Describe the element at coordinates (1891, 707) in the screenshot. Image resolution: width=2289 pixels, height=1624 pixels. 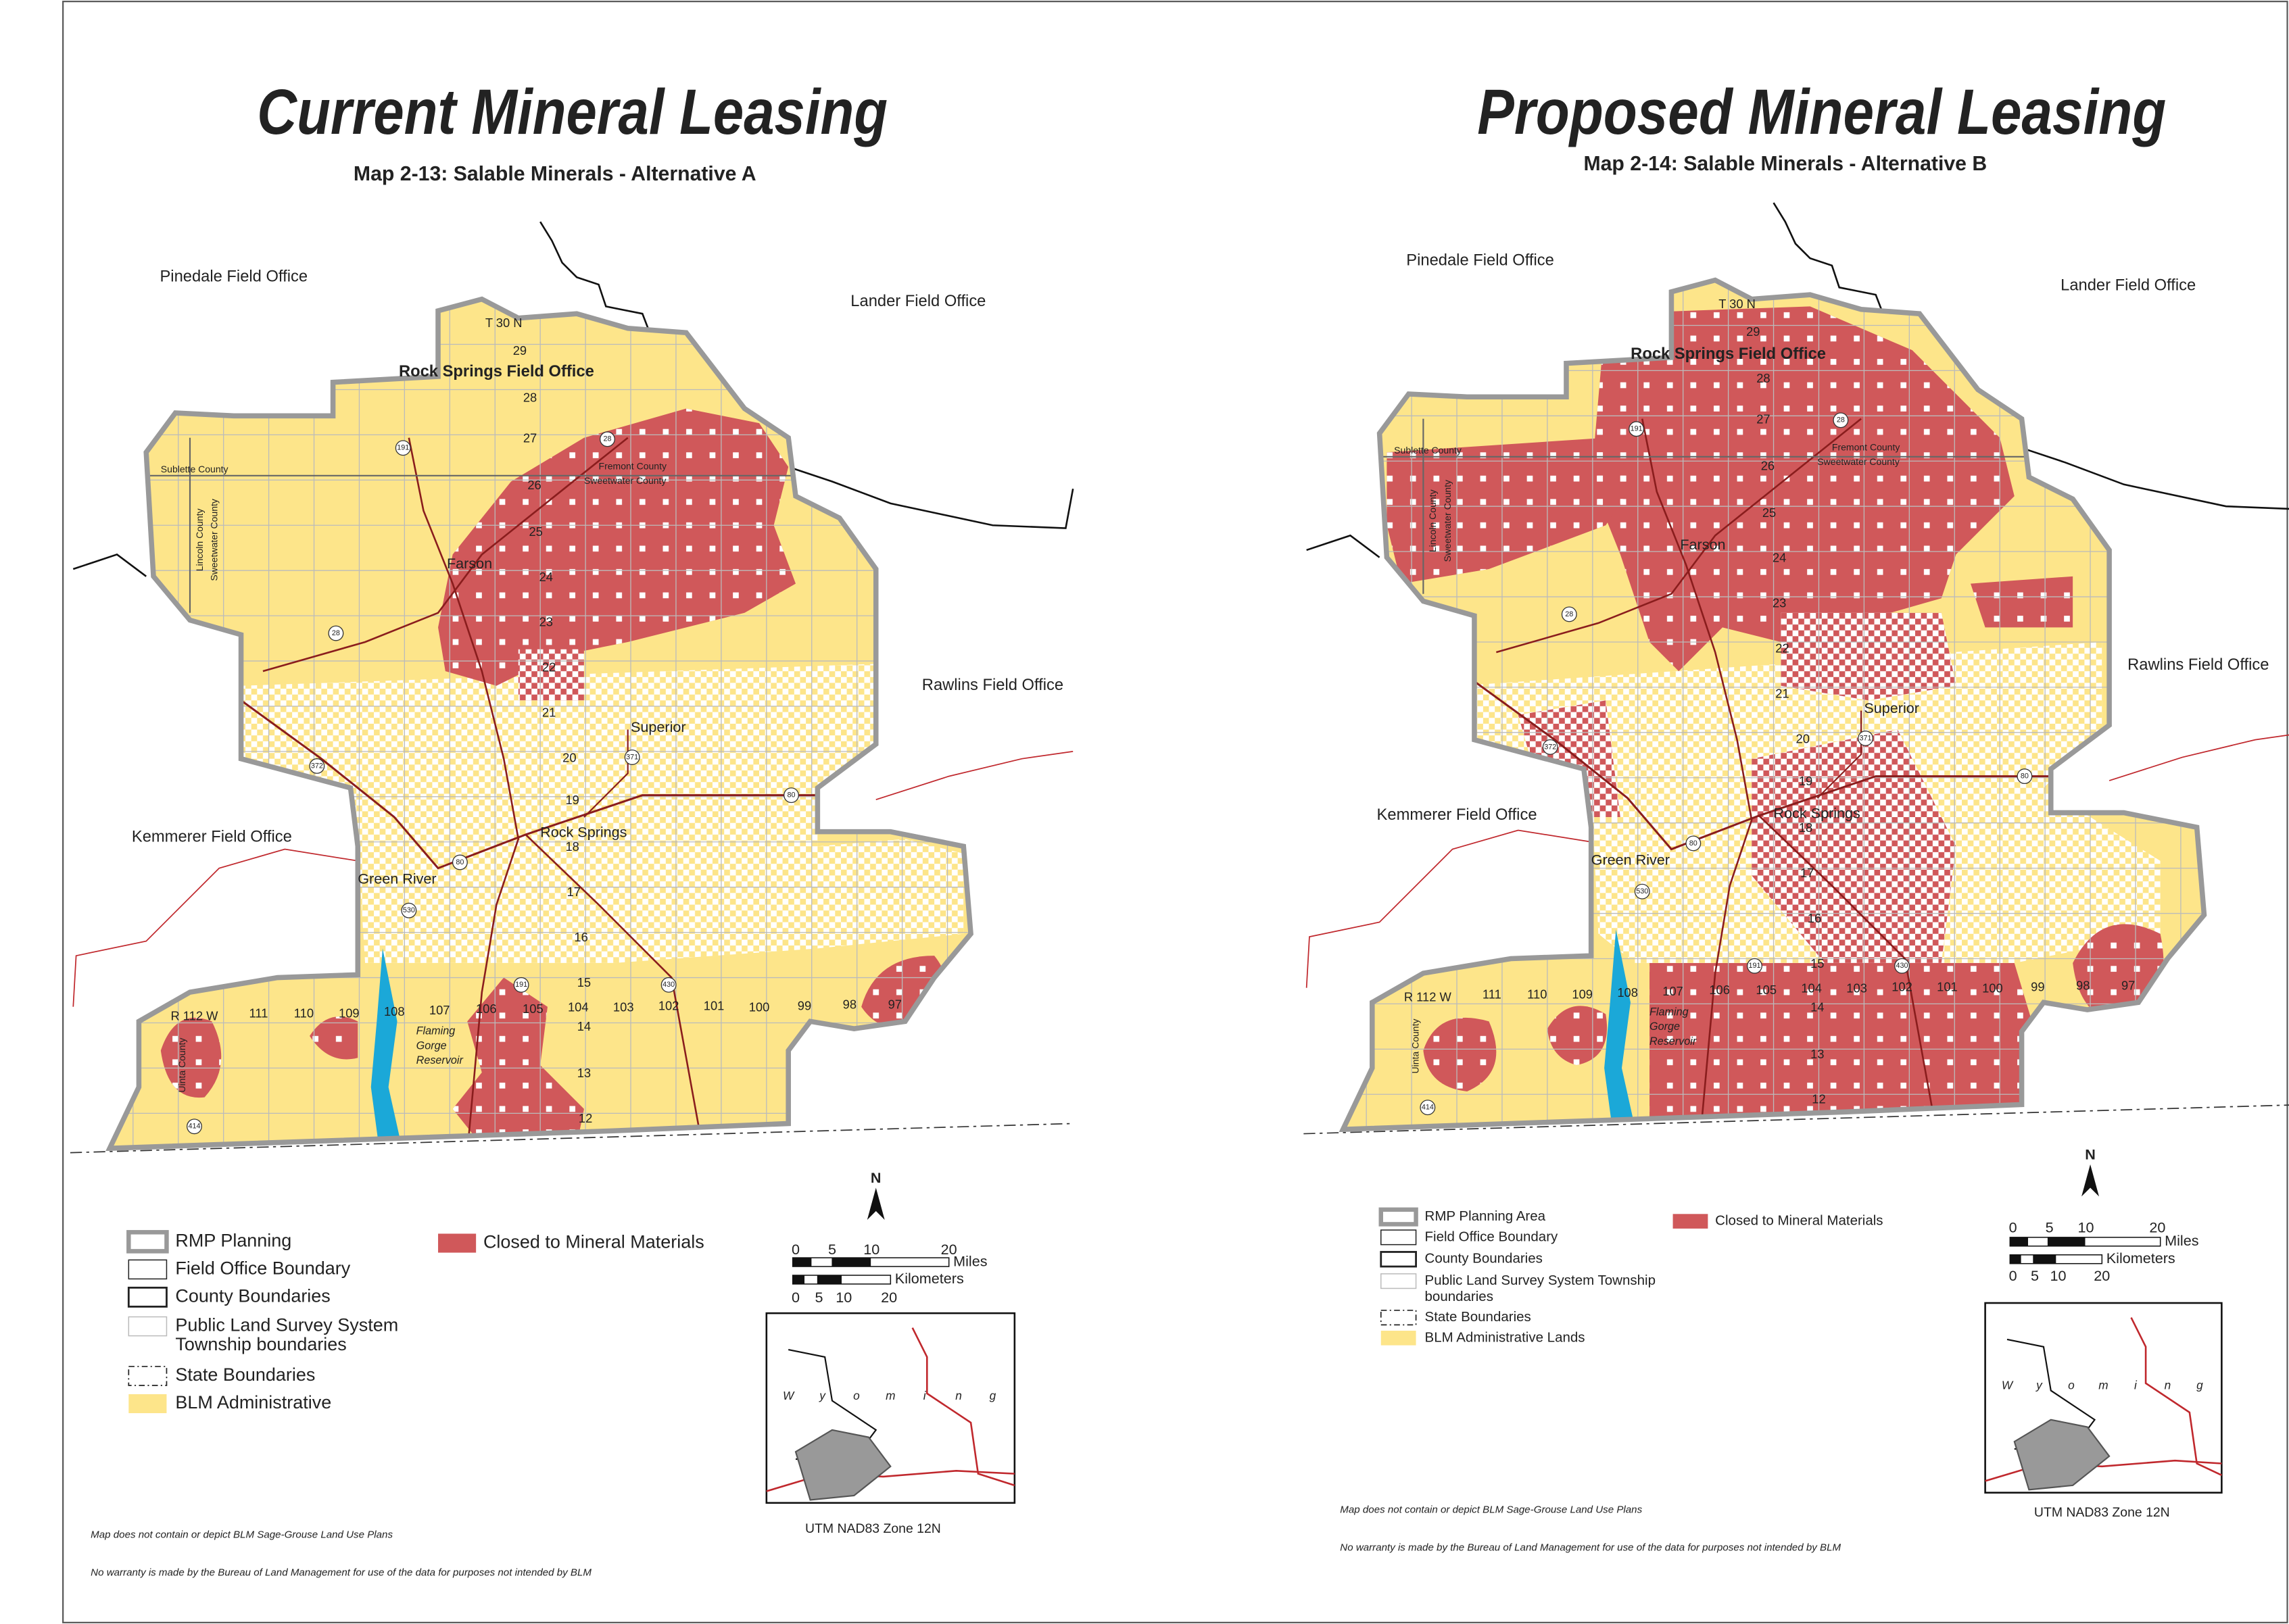
I see `place-label: Superior` at that location.